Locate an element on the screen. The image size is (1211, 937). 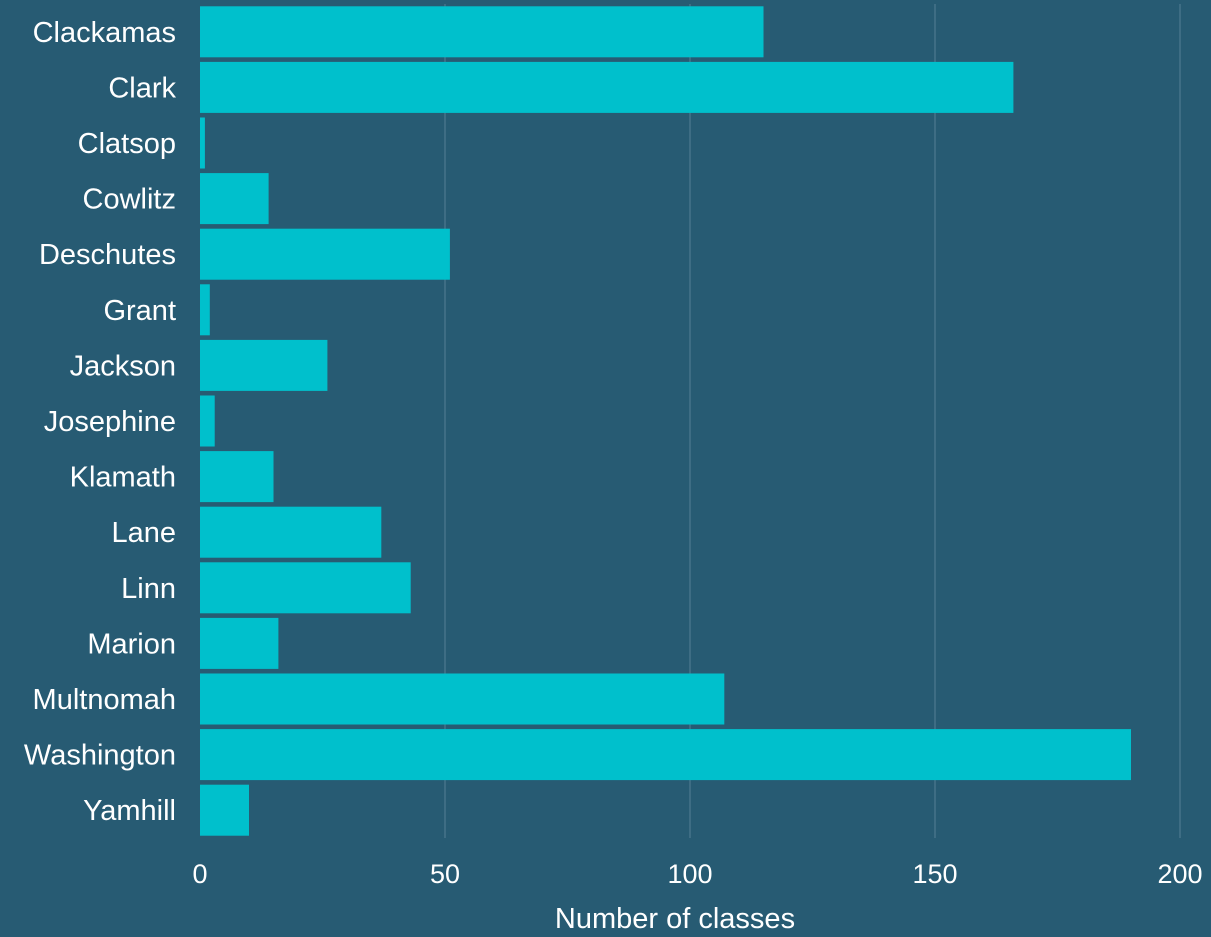
x-tick-label: 150 is located at coordinates (934, 874).